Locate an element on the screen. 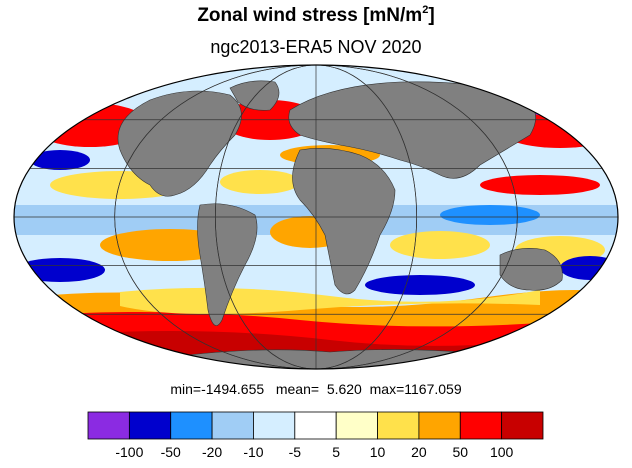 The width and height of the screenshot is (632, 468). colorbar-tick-label: 10 is located at coordinates (377, 452).